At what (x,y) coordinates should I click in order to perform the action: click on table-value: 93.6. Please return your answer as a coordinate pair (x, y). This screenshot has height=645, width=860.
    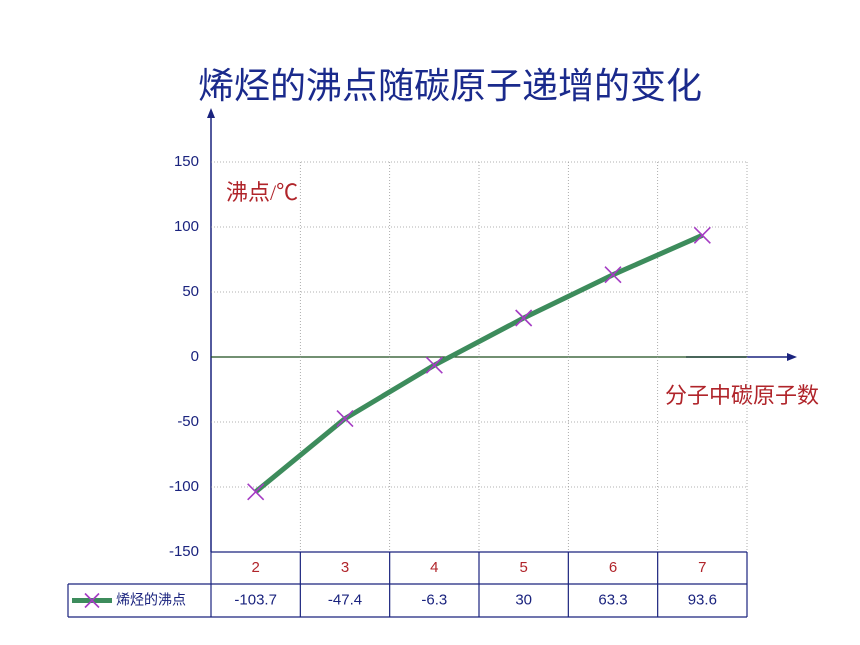
    Looking at the image, I should click on (702, 599).